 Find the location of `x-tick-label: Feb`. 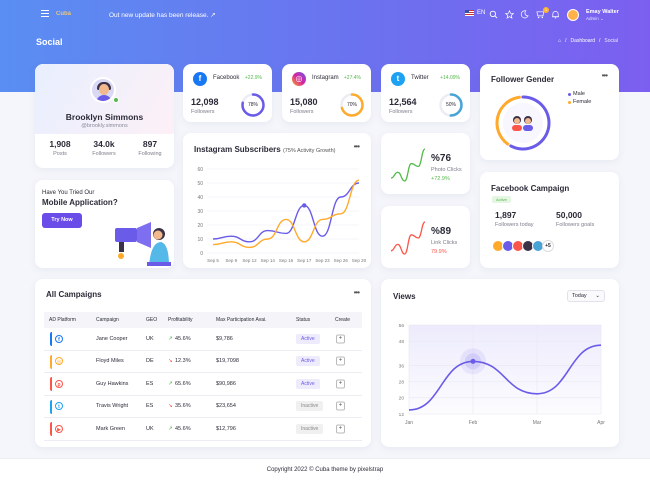

x-tick-label: Feb is located at coordinates (473, 423).